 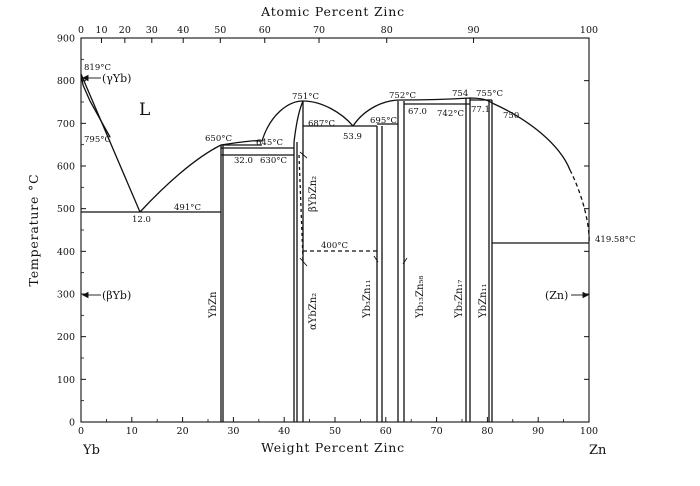 What do you see at coordinates (437, 431) in the screenshot?
I see `bottom-tick-label: 70` at bounding box center [437, 431].